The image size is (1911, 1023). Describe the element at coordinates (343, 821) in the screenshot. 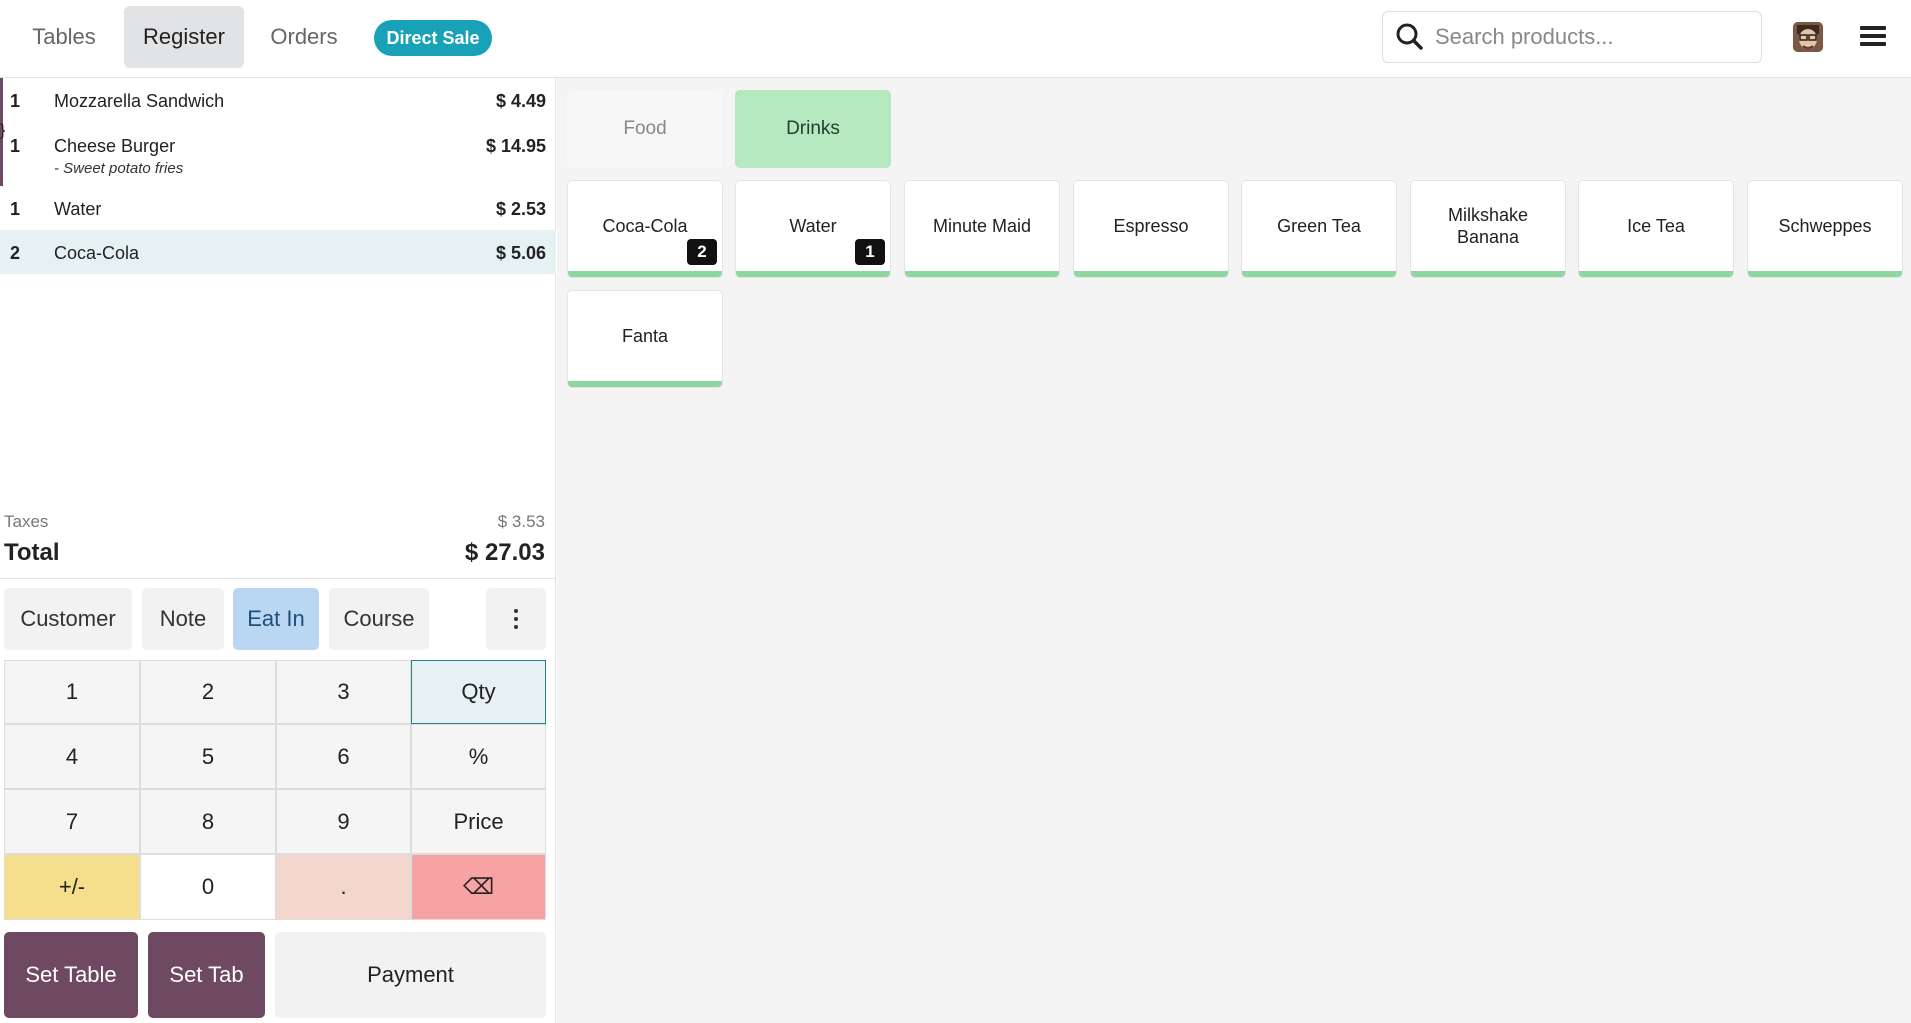

I see `numpad-key-9: 9` at that location.